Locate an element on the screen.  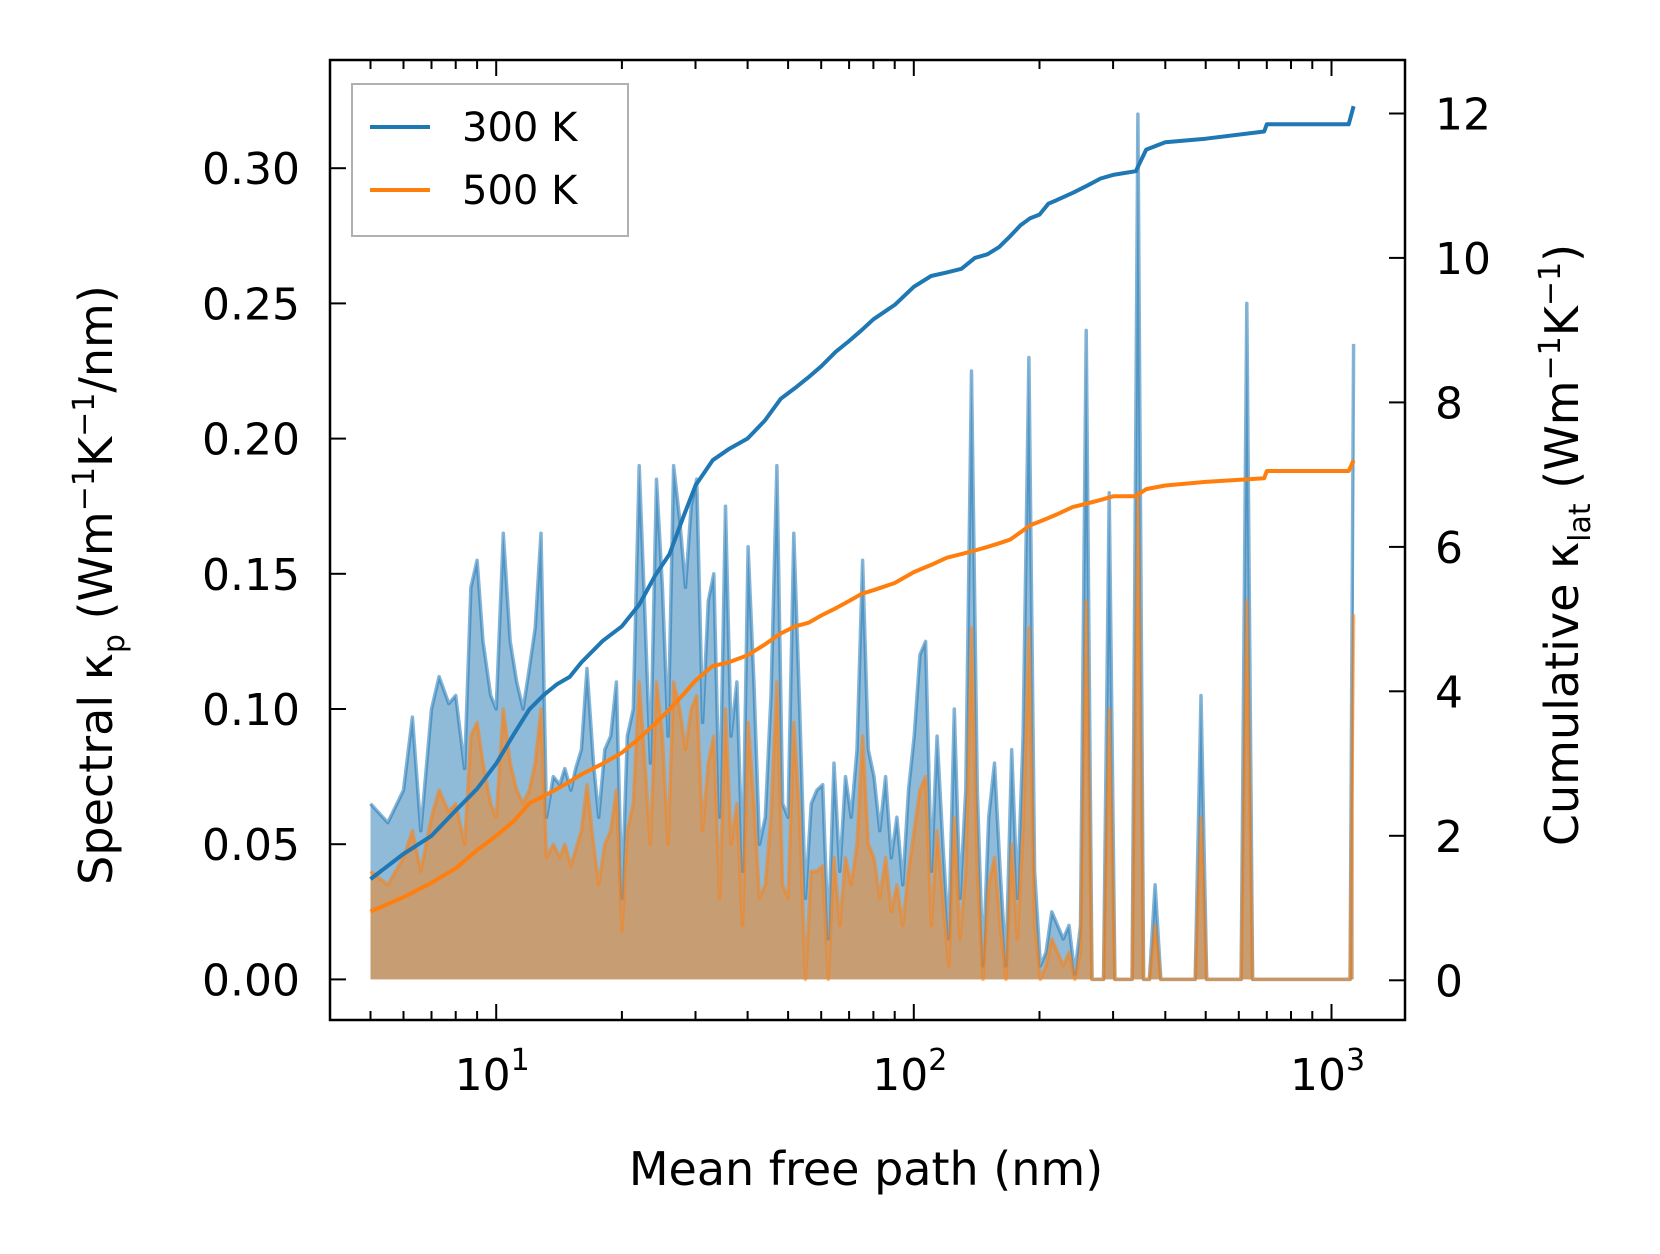
y-right-tick-label: 4 is located at coordinates (1449, 692).